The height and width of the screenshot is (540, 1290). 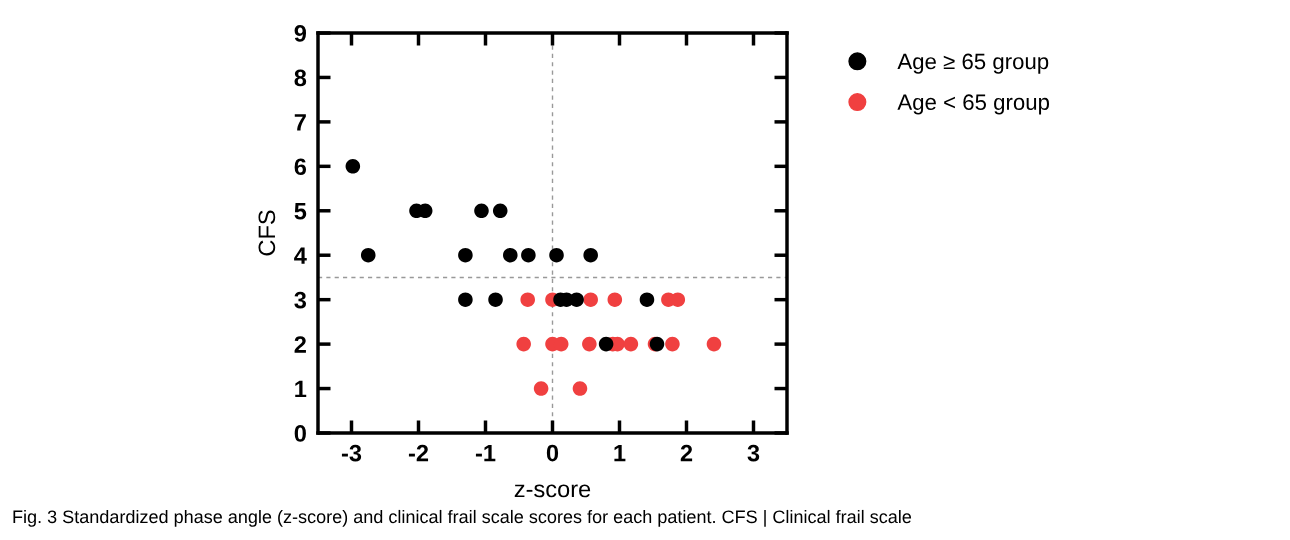 I want to click on x-tick-label: -2, so click(x=418, y=453).